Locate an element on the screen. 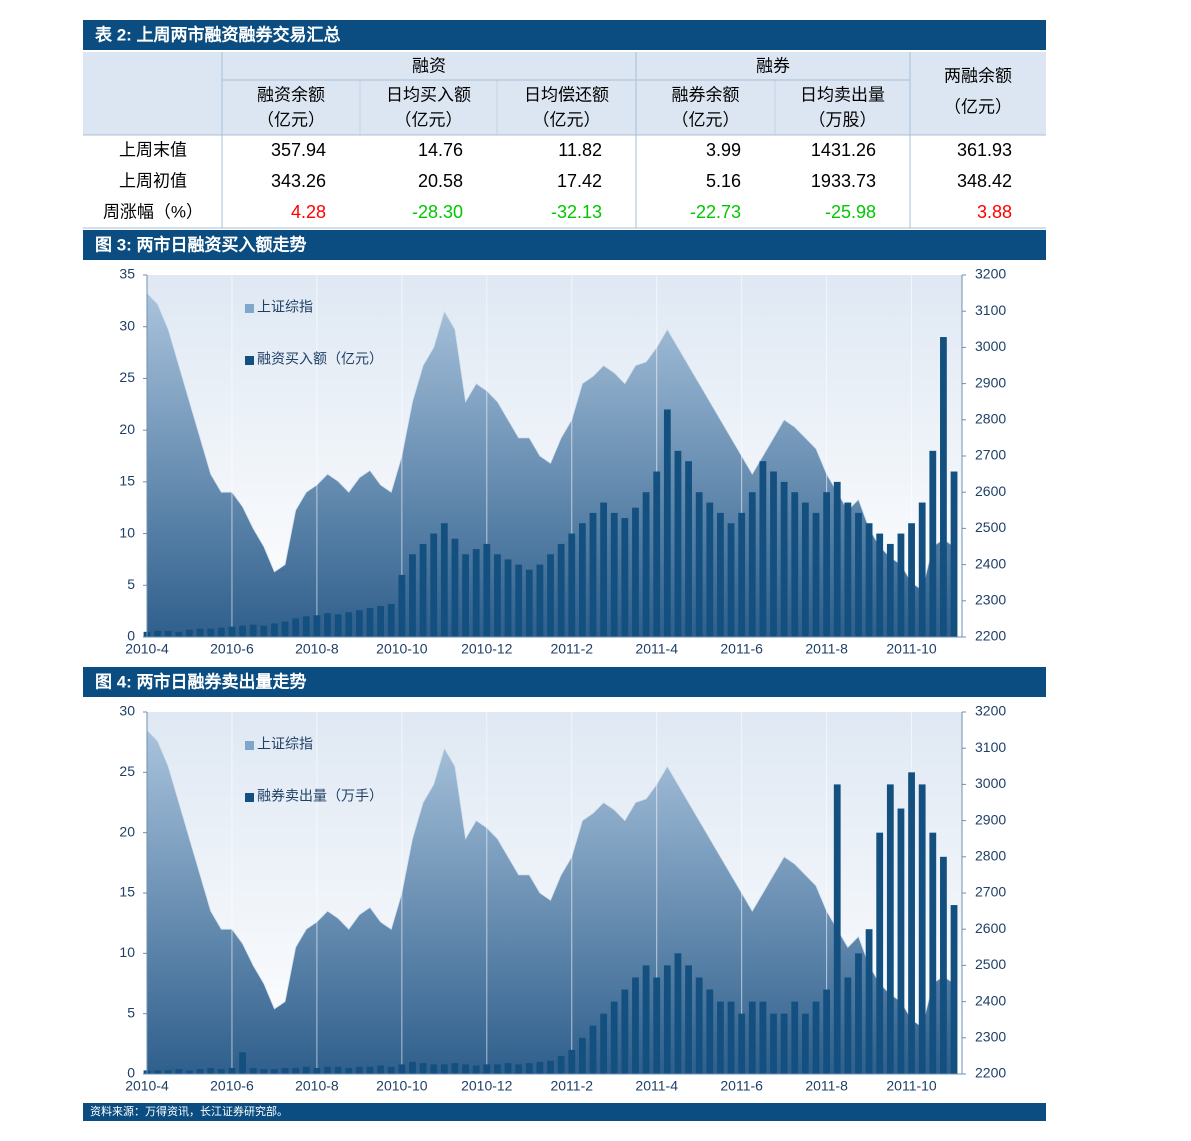  y2-tick-label: 3100 is located at coordinates (990, 310).